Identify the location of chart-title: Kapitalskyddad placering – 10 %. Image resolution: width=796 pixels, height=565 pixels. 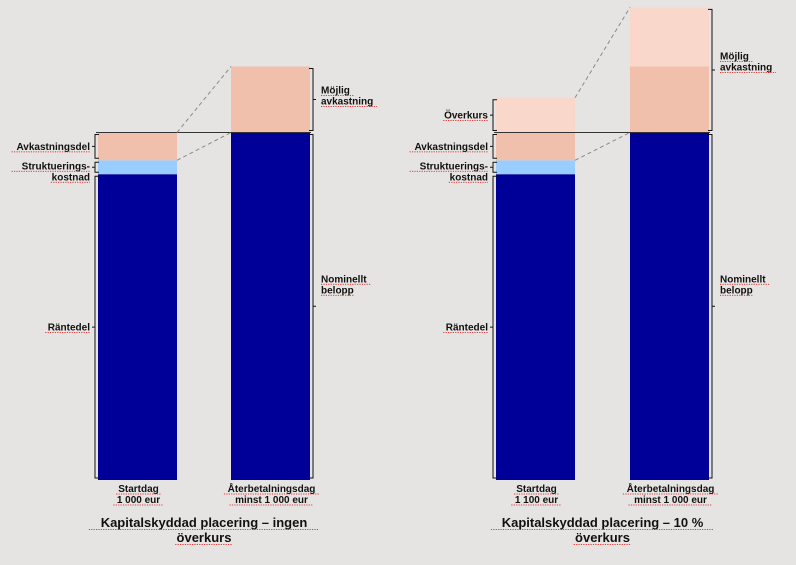
(603, 522).